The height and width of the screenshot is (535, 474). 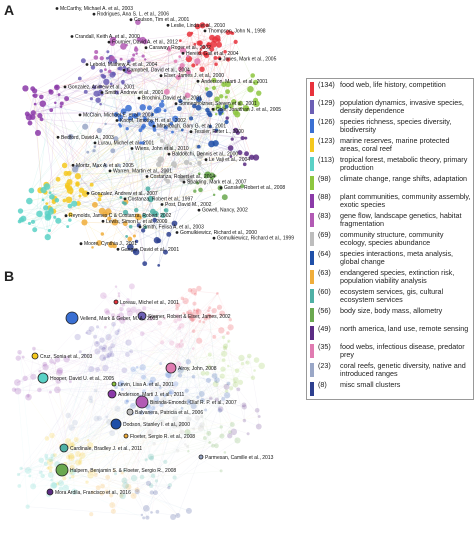 I want to click on legend-count: (8), so click(x=322, y=384).